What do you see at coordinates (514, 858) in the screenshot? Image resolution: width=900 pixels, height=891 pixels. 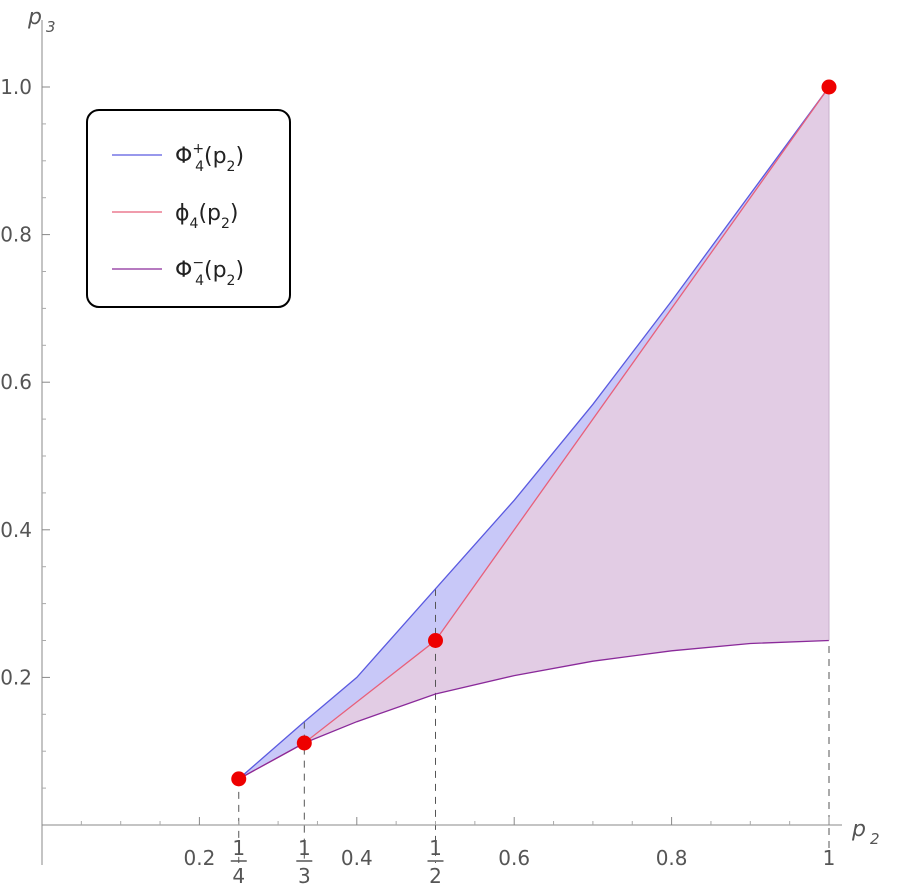 I see `x-tick-label-2: 0.6` at bounding box center [514, 858].